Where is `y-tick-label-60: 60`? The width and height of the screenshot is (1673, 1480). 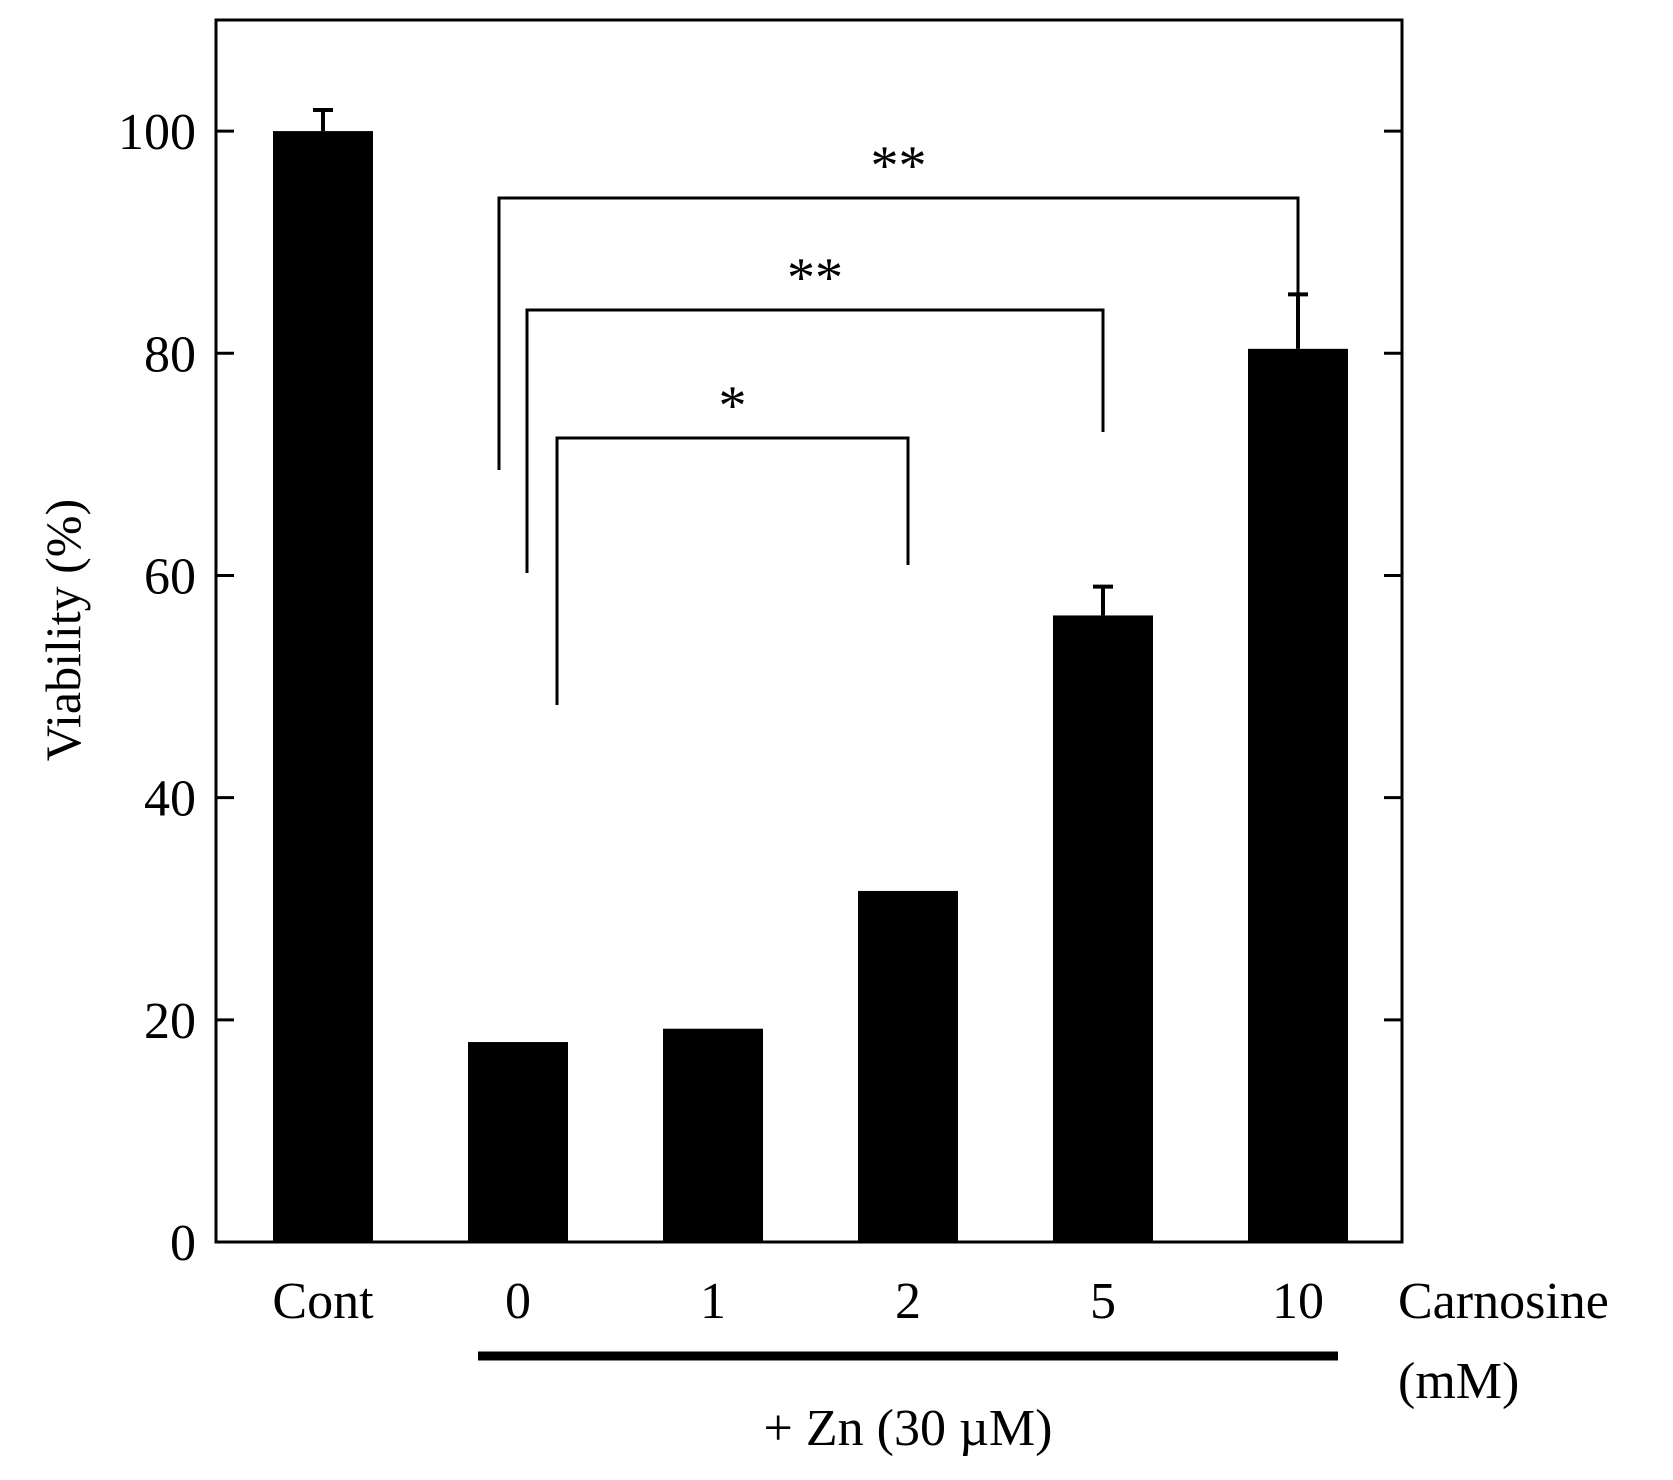 y-tick-label-60: 60 is located at coordinates (170, 576).